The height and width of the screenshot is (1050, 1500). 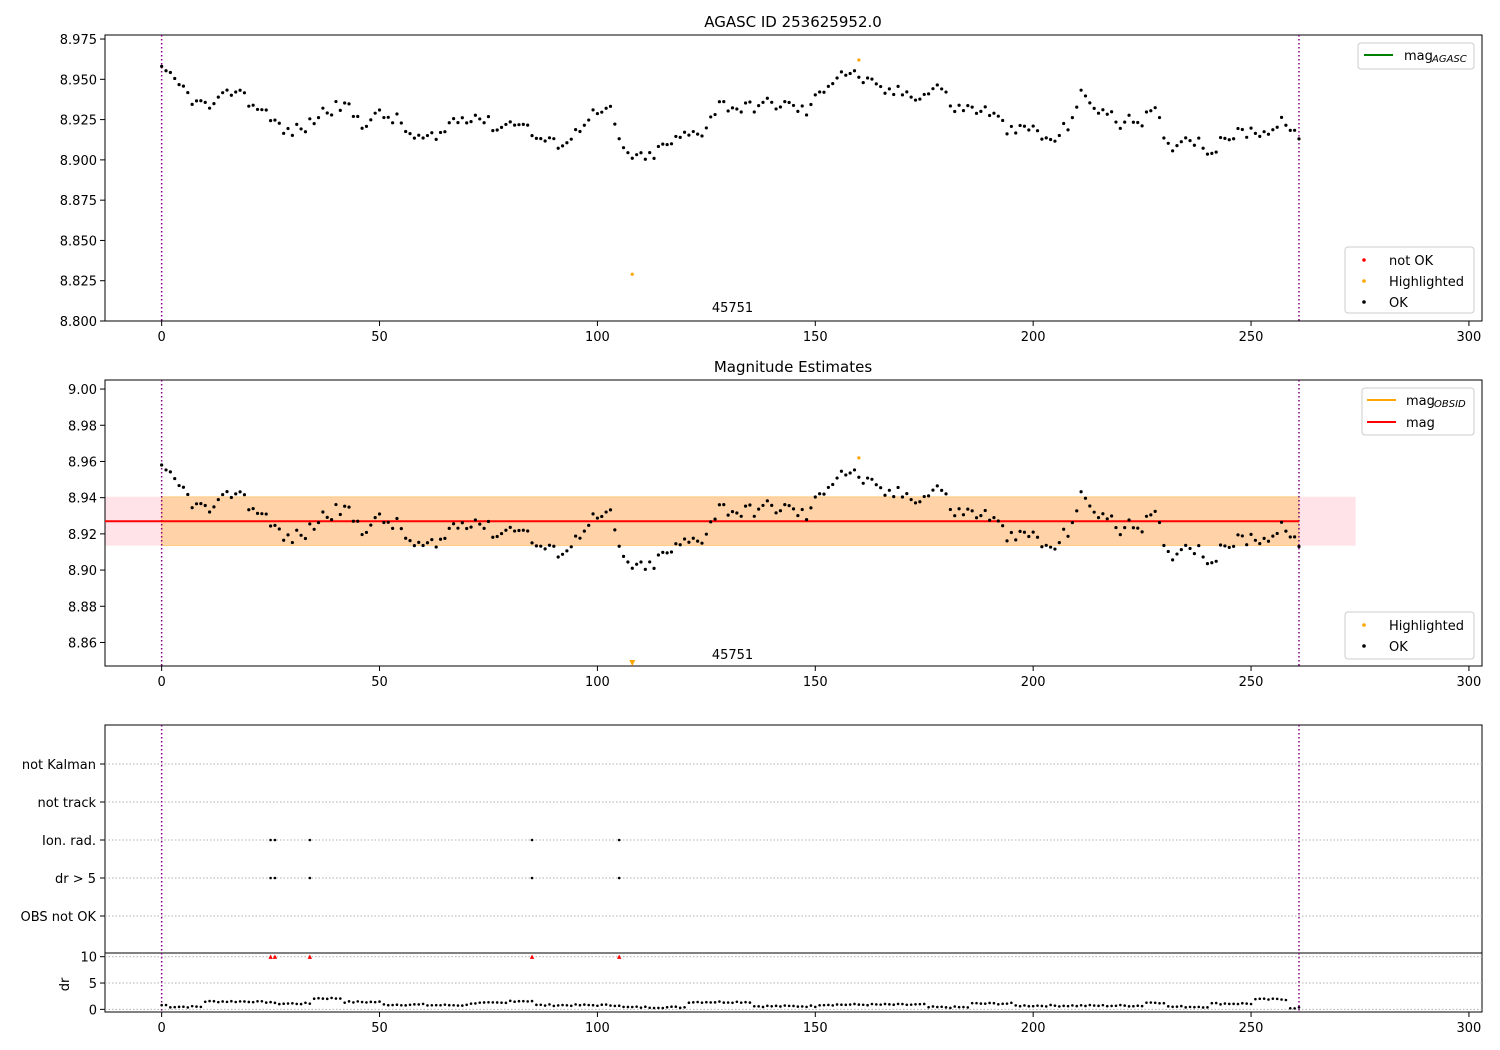 I want to click on y-tick-label: 10, so click(x=88, y=958).